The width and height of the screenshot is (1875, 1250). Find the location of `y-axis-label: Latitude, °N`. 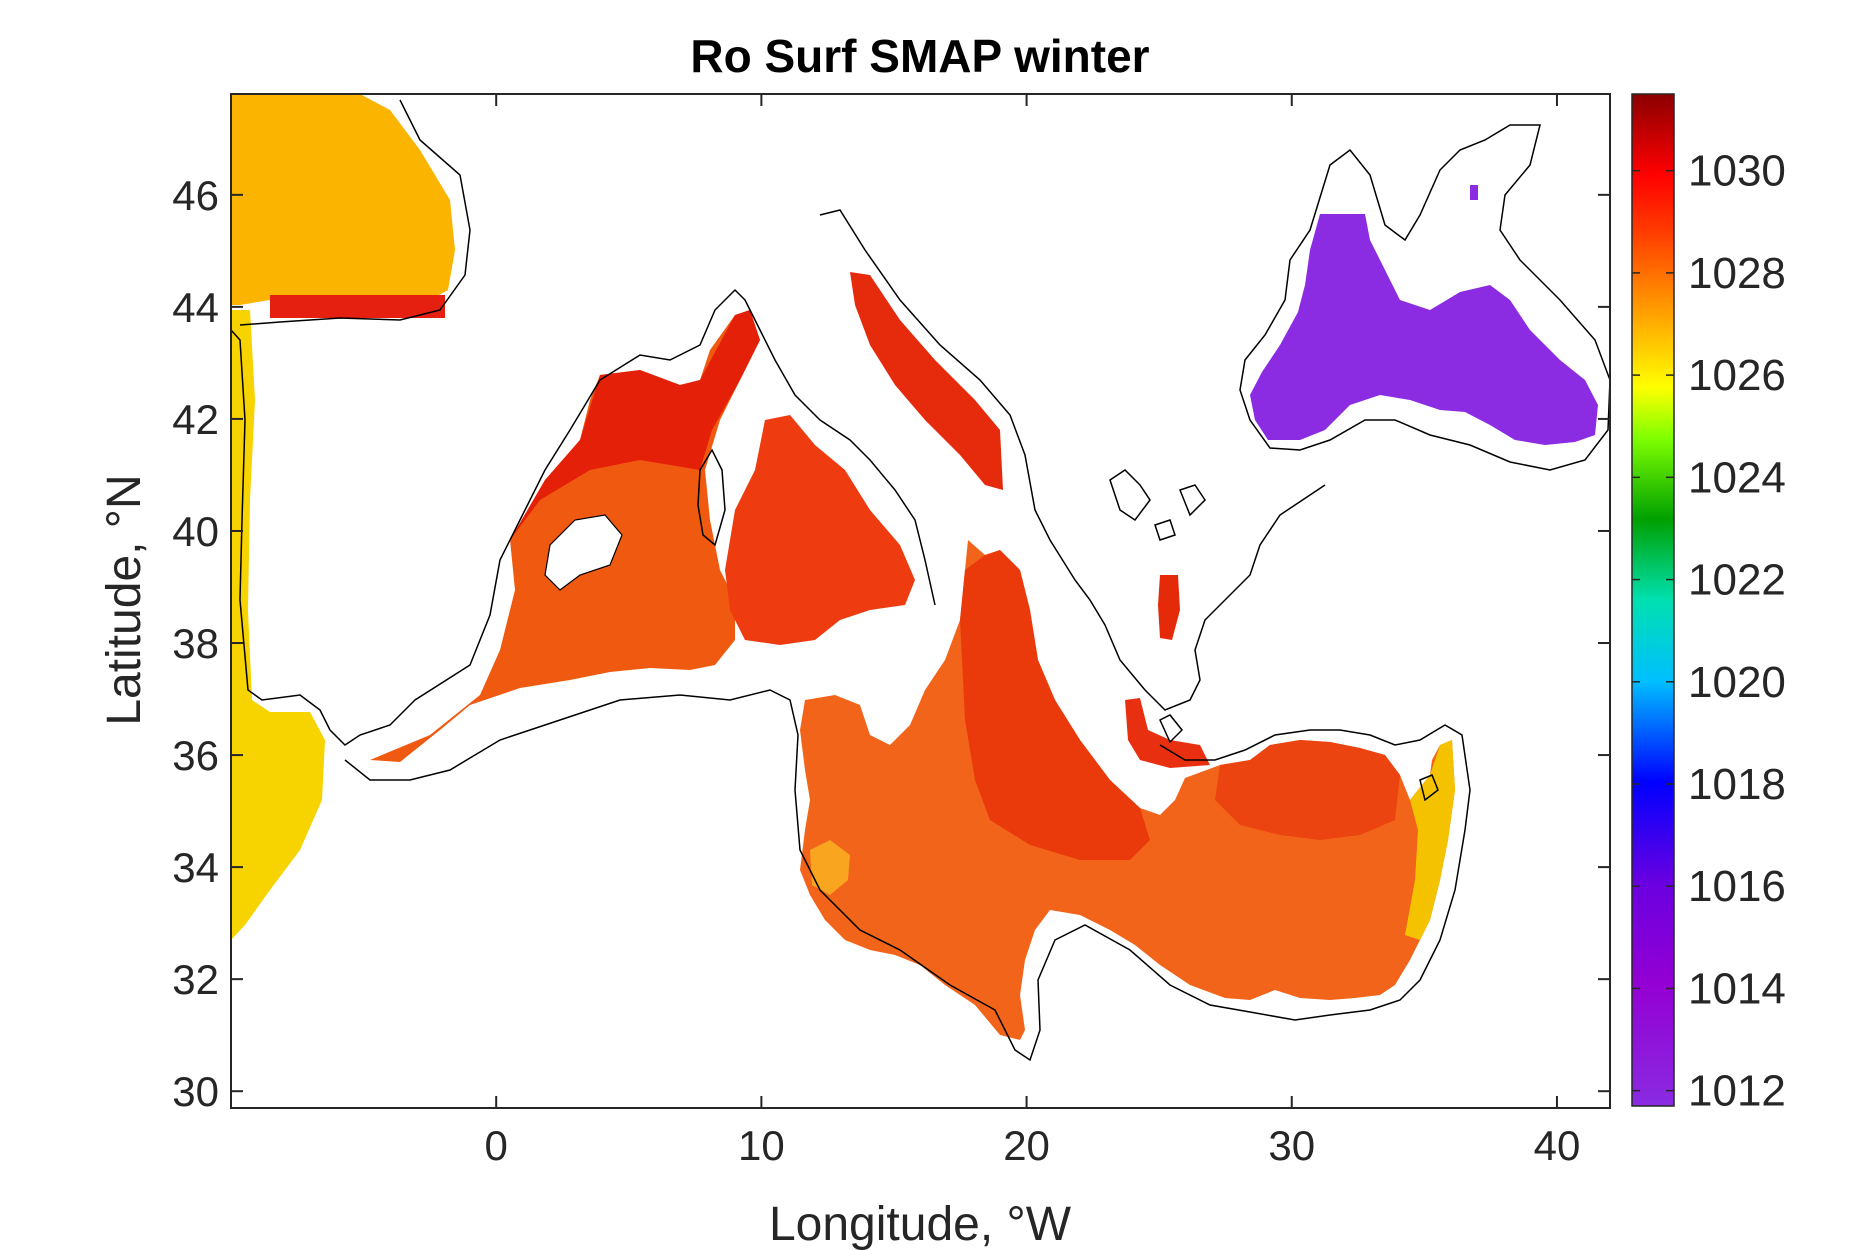

y-axis-label: Latitude, °N is located at coordinates (124, 599).